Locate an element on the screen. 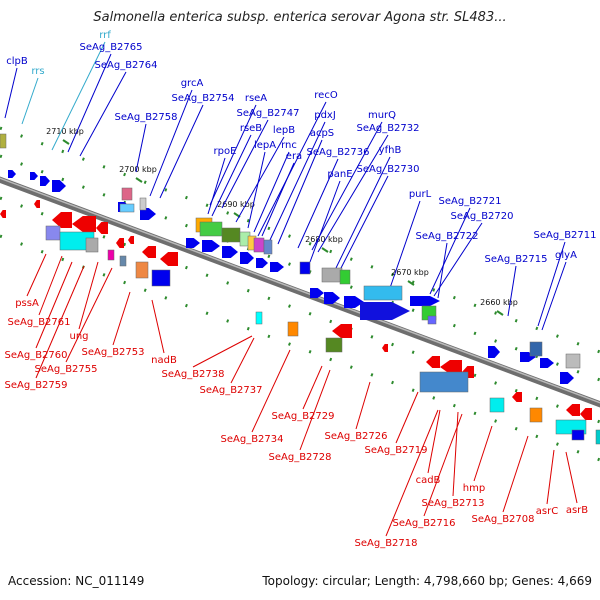 The height and width of the screenshot is (600, 600). gene-label-bottom: pssA is located at coordinates (27, 303).